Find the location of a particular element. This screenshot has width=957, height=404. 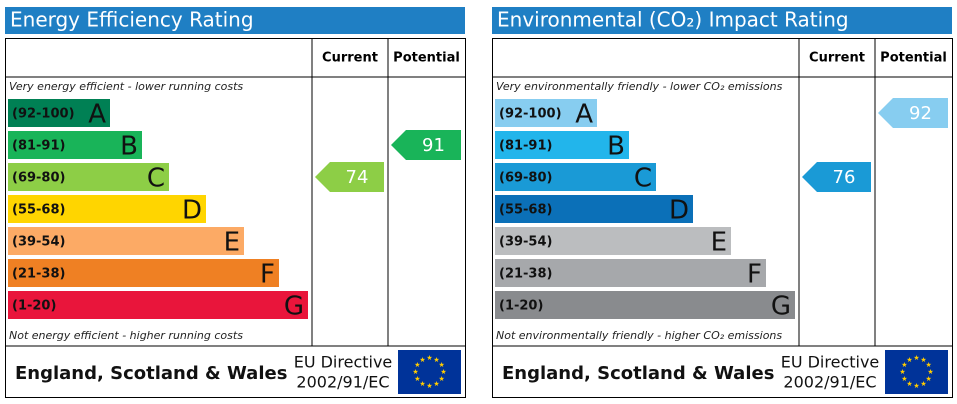

rating-value: 92 is located at coordinates (920, 113).